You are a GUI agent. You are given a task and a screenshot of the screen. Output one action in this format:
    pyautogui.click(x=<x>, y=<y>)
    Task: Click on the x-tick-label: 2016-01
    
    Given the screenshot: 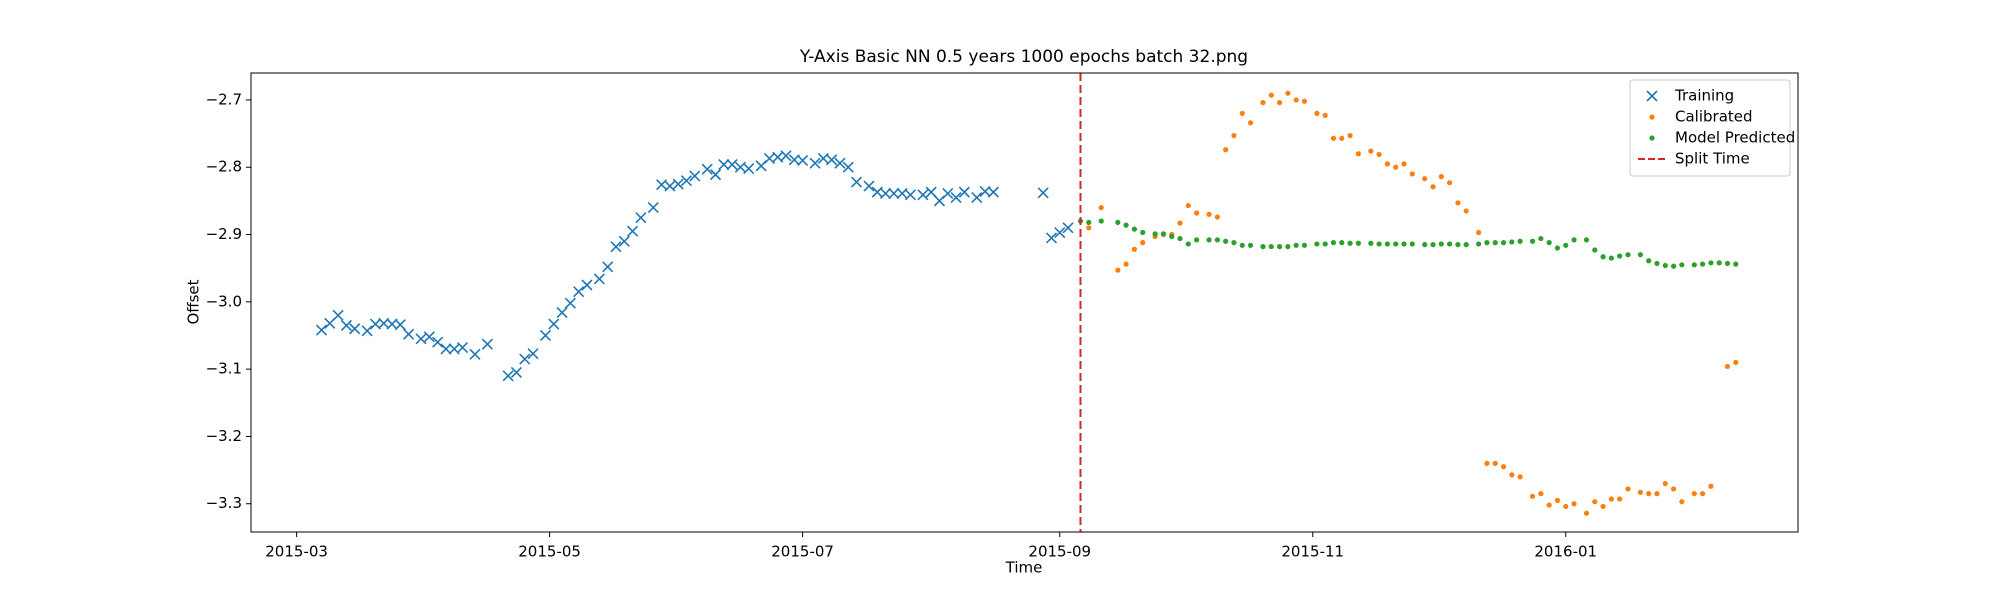 What is the action you would take?
    pyautogui.click(x=1565, y=552)
    